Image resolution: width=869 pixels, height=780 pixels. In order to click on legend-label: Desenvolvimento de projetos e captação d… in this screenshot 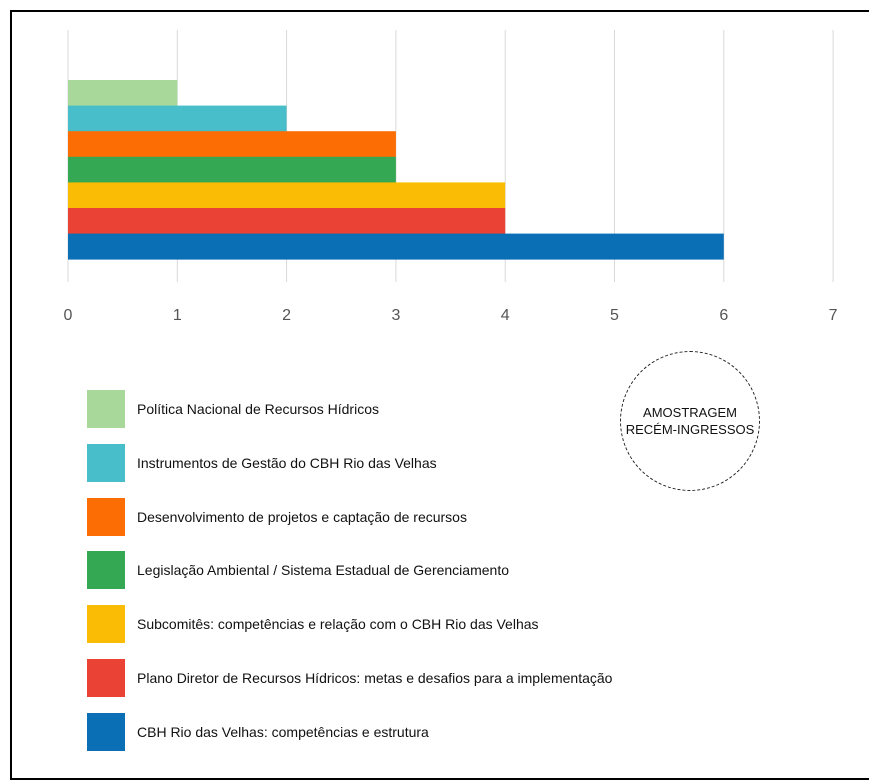, I will do `click(302, 516)`.